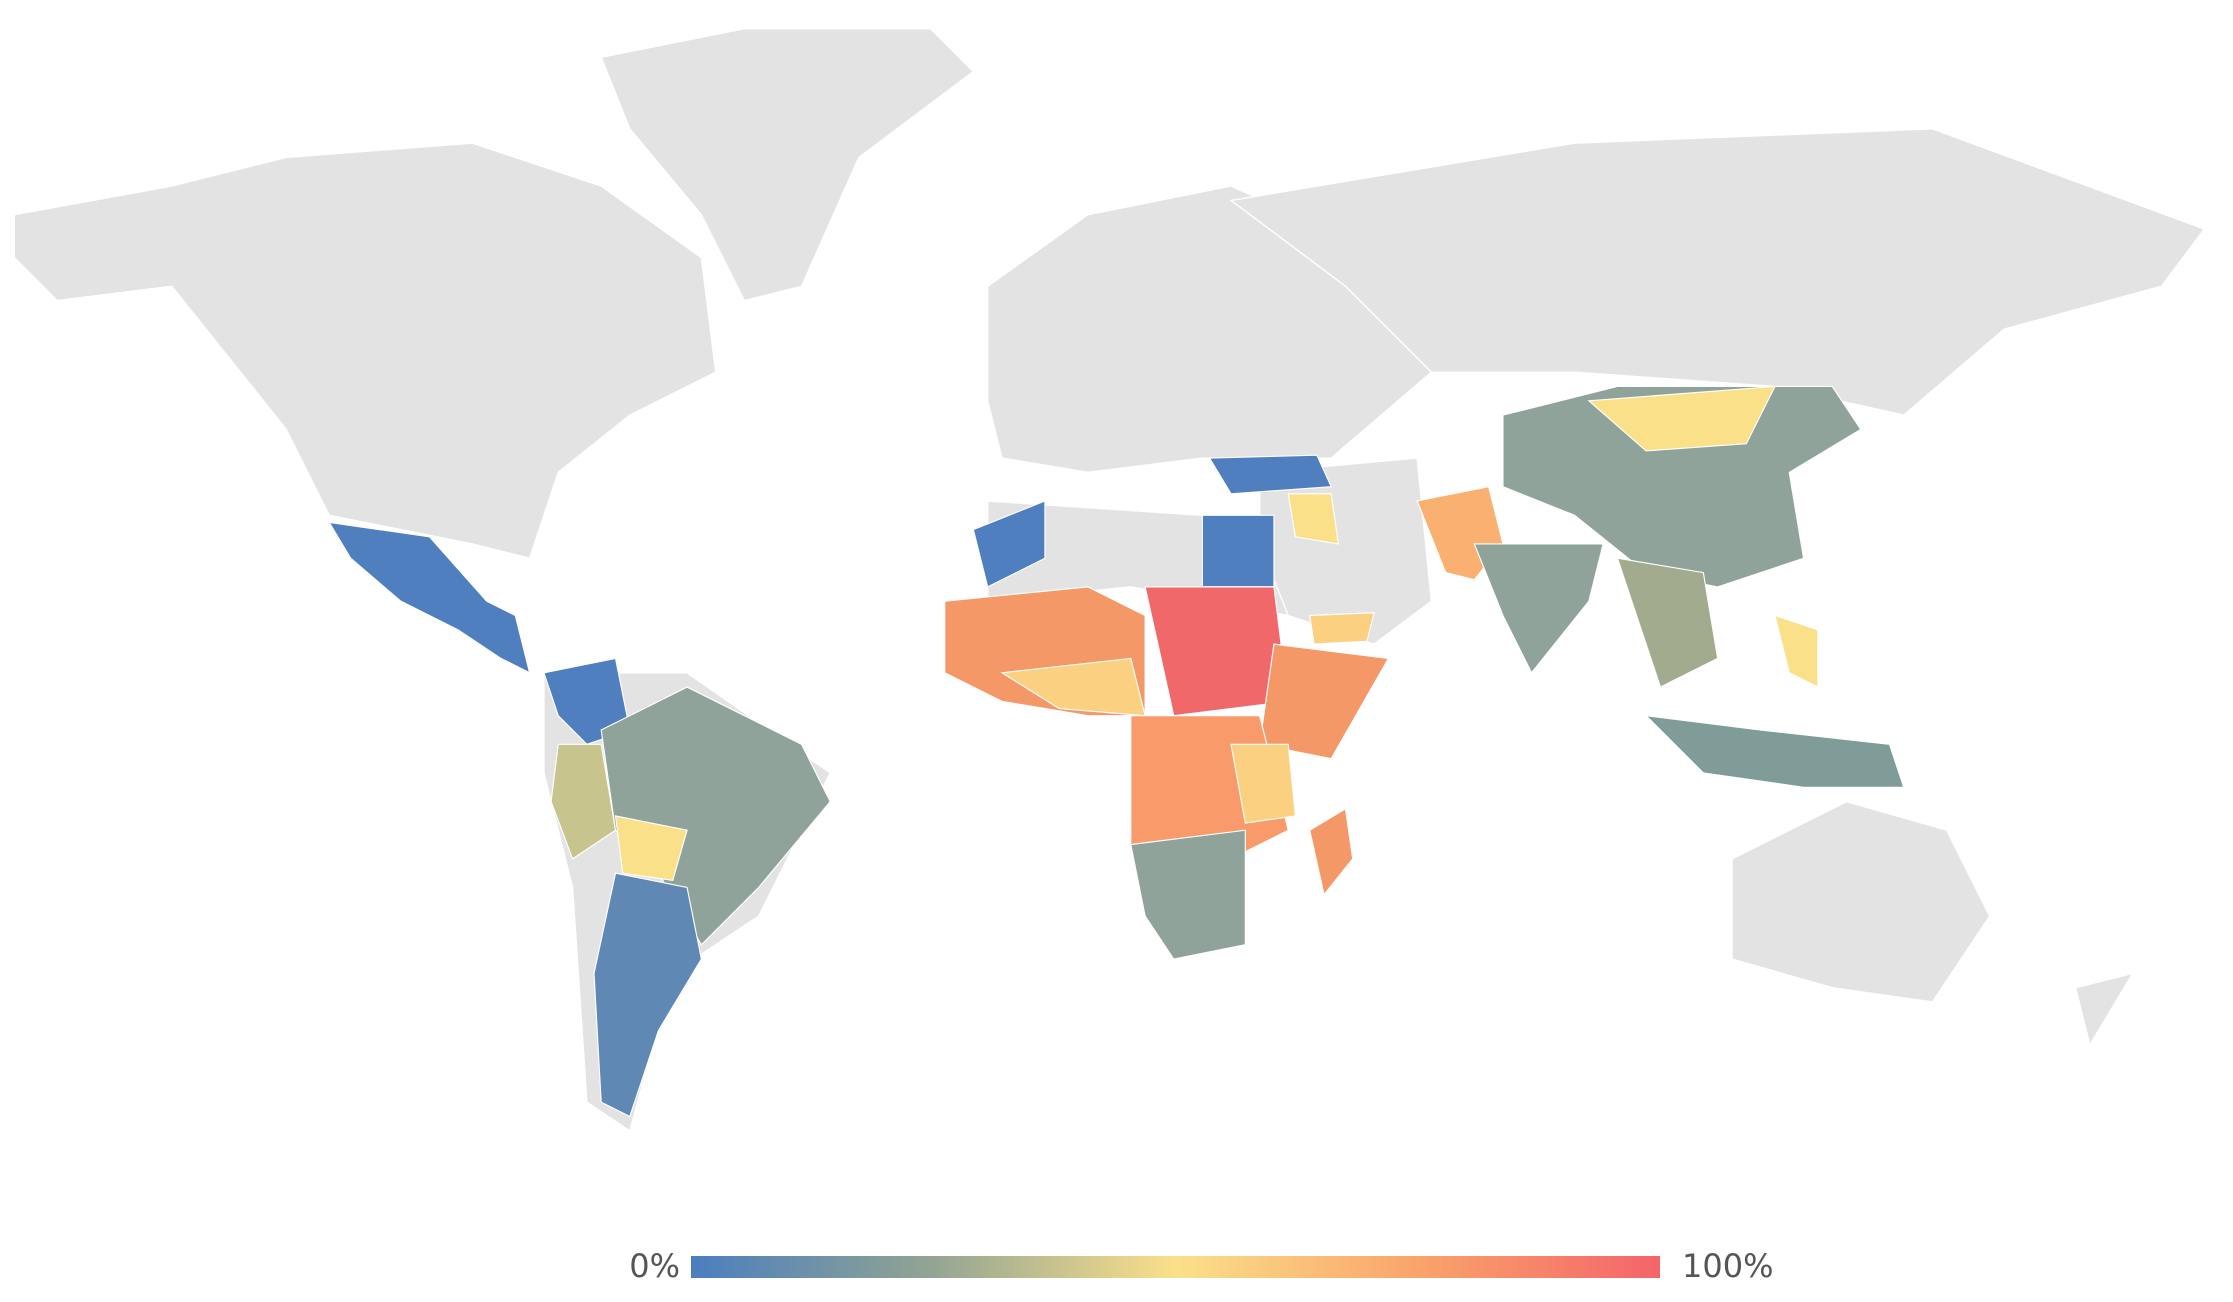  What do you see at coordinates (365, 351) in the screenshot?
I see `north-america` at bounding box center [365, 351].